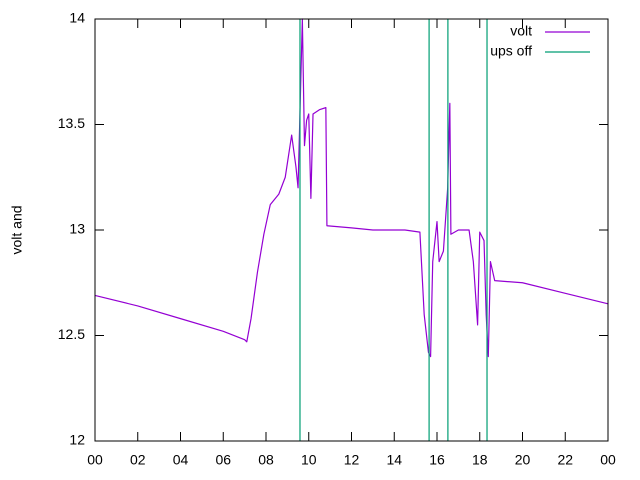 This screenshot has height=480, width=640. Describe the element at coordinates (394, 460) in the screenshot. I see `x-tick-label: 14` at that location.